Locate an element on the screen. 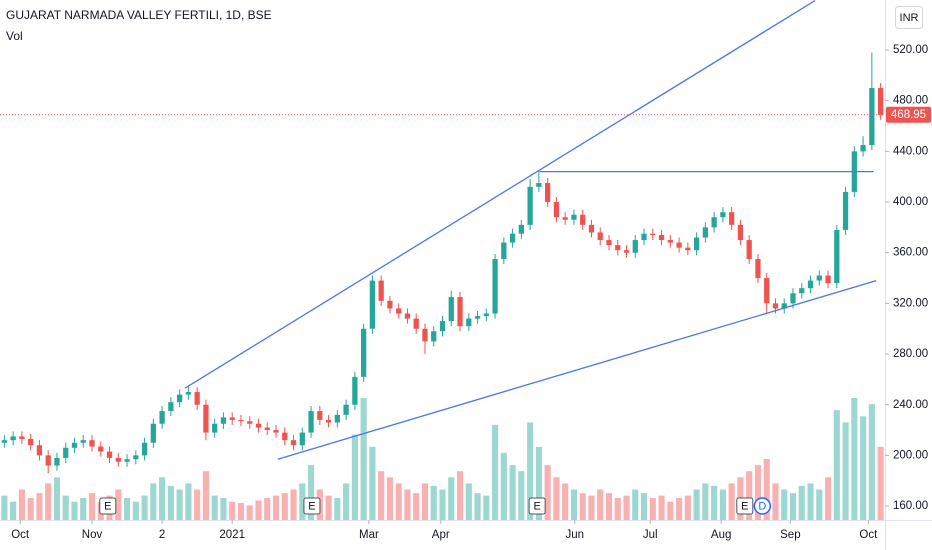 The width and height of the screenshot is (932, 550). x-tick-label: Sep is located at coordinates (790, 535).